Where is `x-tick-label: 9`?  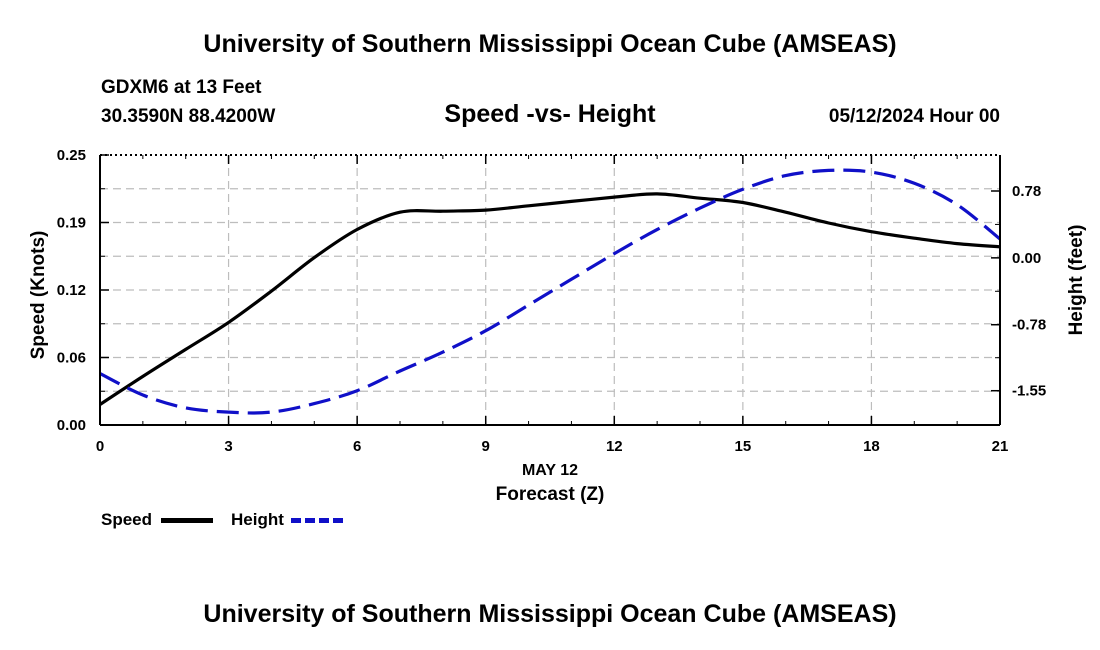 x-tick-label: 9 is located at coordinates (486, 446).